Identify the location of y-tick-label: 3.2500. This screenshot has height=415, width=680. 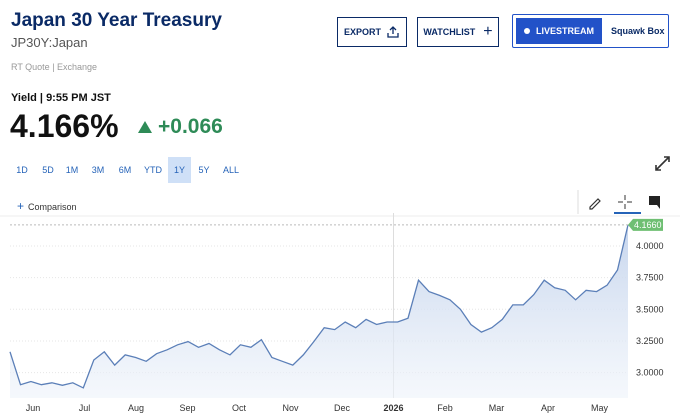
(650, 341).